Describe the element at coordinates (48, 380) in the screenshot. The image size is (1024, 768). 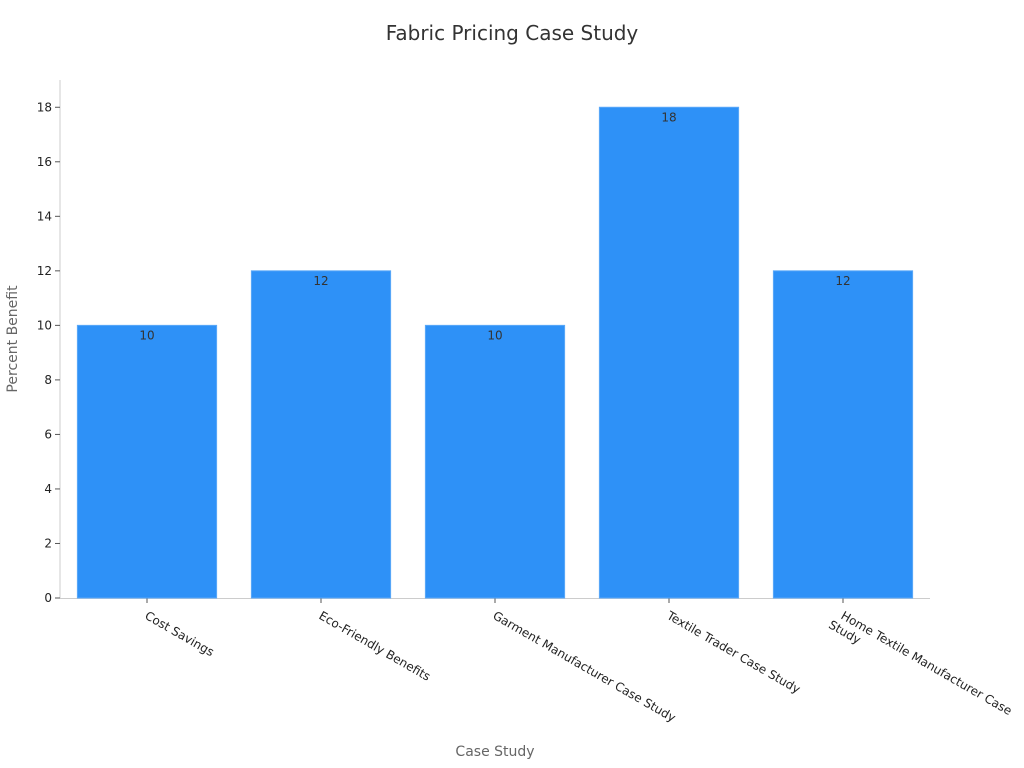
I see `y-tick-label: 8` at that location.